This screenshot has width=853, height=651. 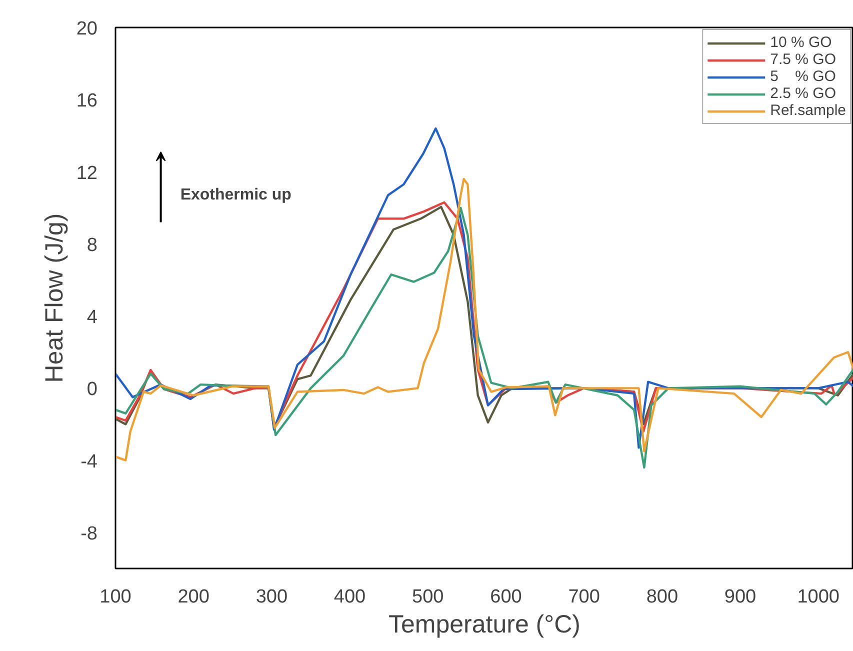 I want to click on legend-label: Ref.sample, so click(x=808, y=110).